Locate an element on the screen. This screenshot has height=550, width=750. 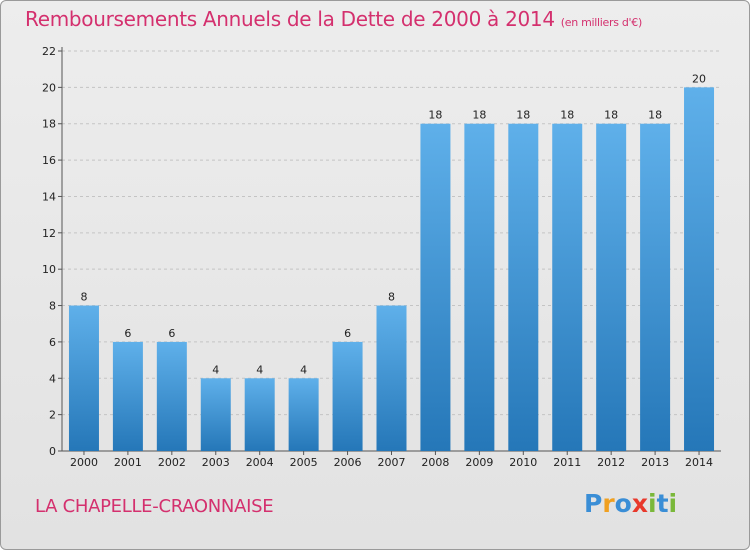
x-tick-label: 2008 is located at coordinates (435, 462).